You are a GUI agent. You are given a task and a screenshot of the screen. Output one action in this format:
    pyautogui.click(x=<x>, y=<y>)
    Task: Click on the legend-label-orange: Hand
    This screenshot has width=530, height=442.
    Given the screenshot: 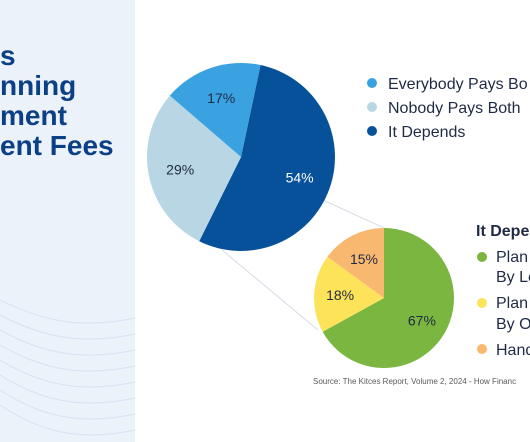 What is the action you would take?
    pyautogui.click(x=513, y=350)
    